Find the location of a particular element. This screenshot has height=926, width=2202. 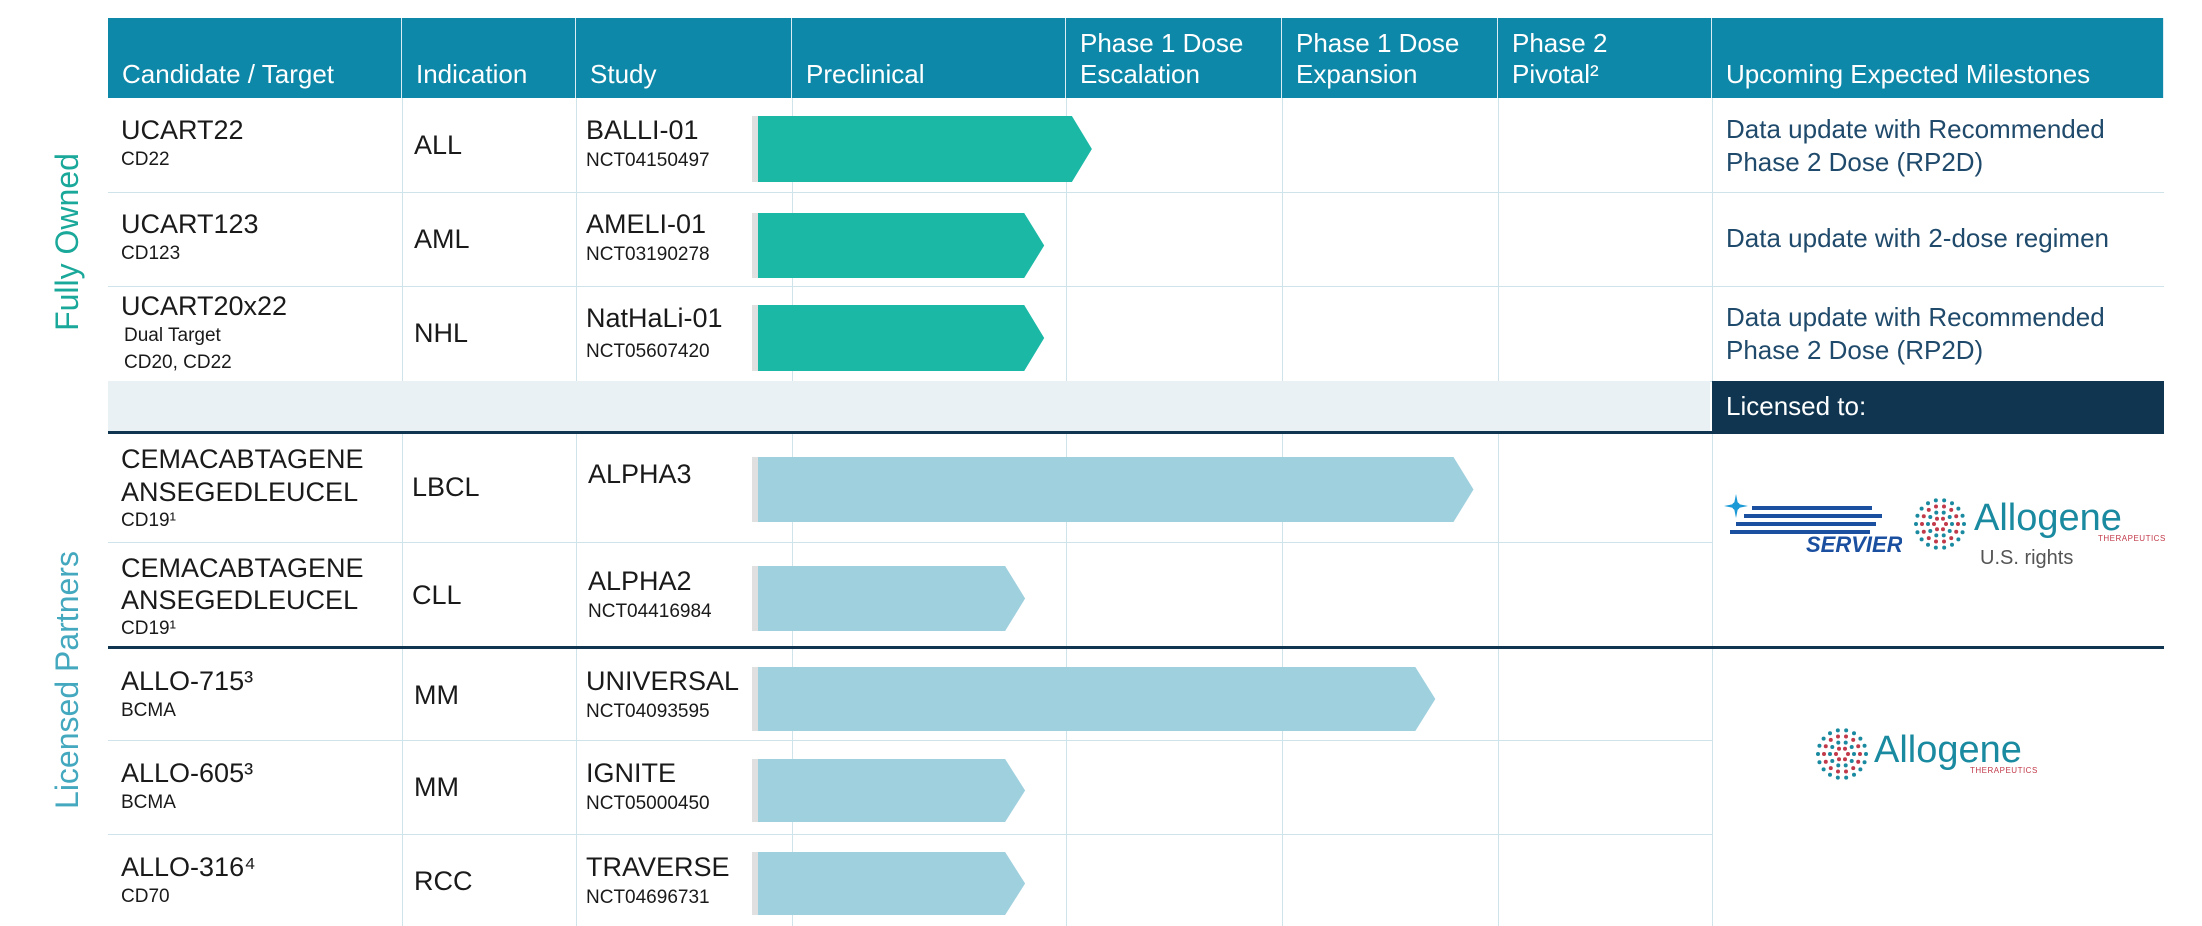

indication: MM is located at coordinates (436, 787).